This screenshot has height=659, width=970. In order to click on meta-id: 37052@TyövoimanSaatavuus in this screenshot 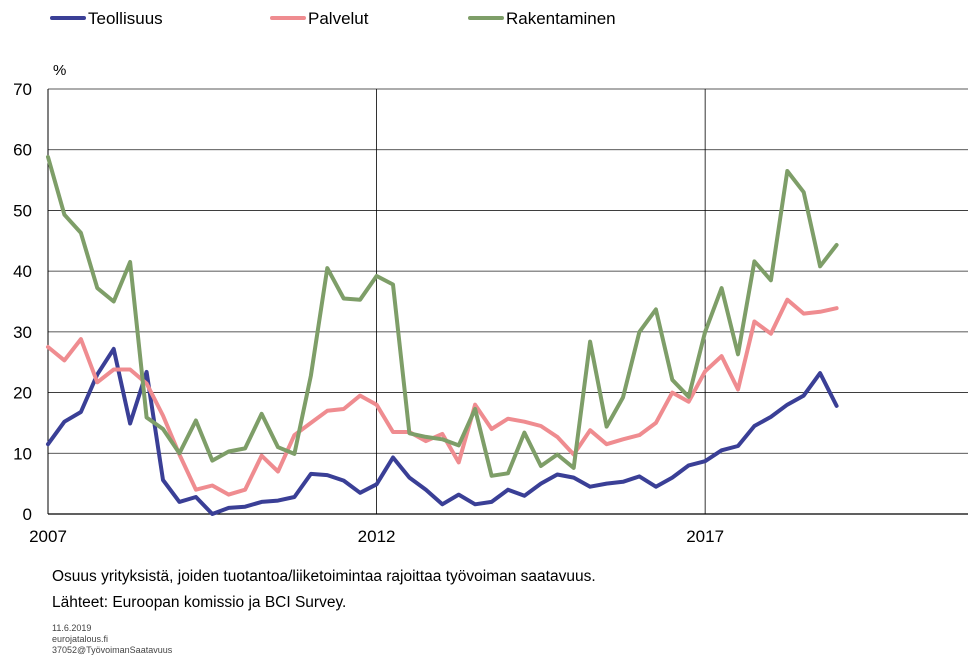, I will do `click(112, 650)`.